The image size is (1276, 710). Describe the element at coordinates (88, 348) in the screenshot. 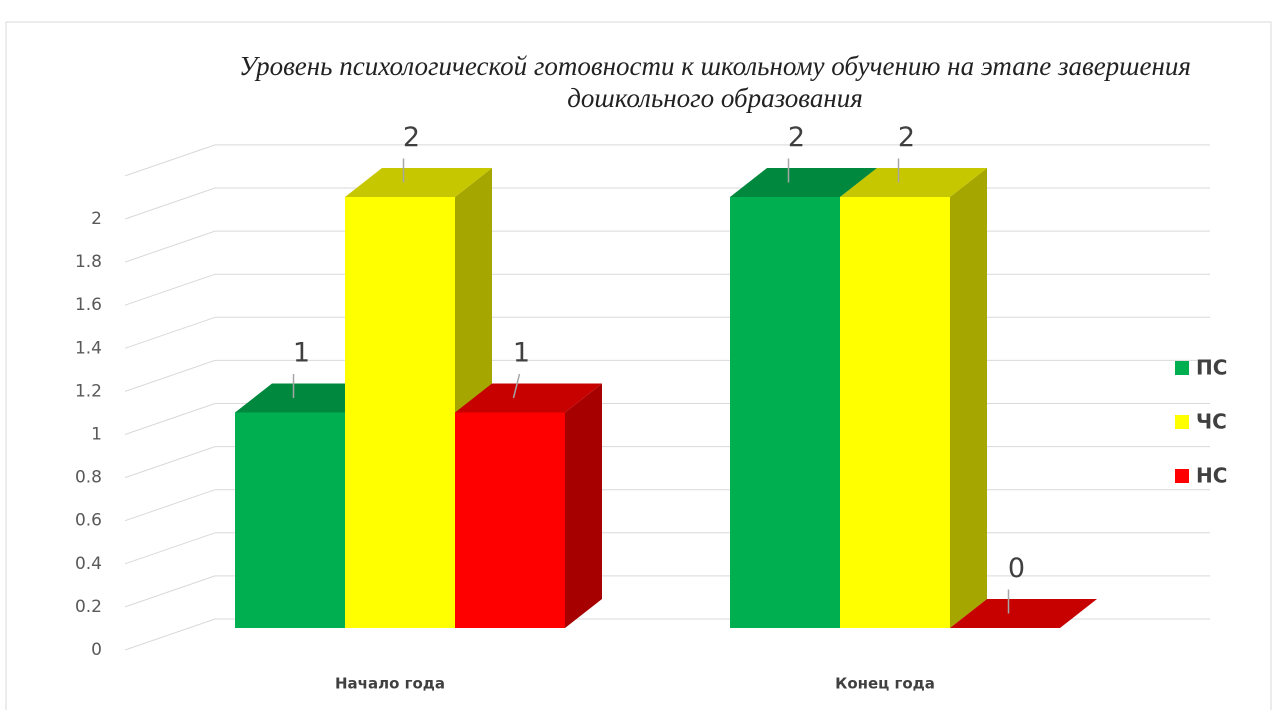

I see `y-tick-label: 1.4` at that location.